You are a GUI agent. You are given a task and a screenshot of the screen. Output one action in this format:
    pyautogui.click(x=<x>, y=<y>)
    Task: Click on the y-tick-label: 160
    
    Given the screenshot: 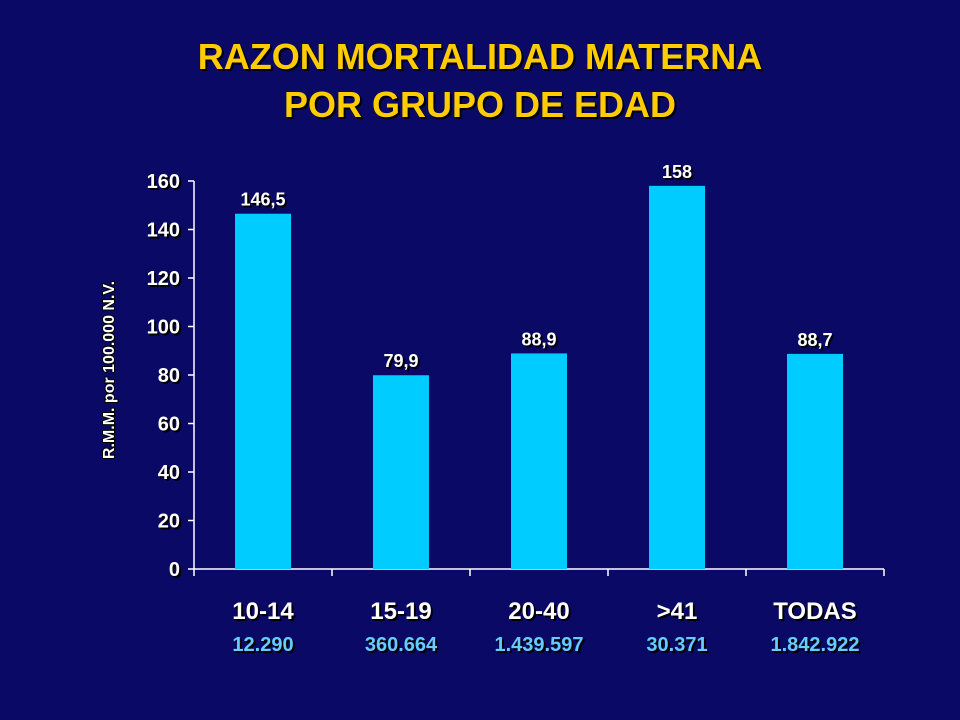 What is the action you would take?
    pyautogui.click(x=163, y=182)
    